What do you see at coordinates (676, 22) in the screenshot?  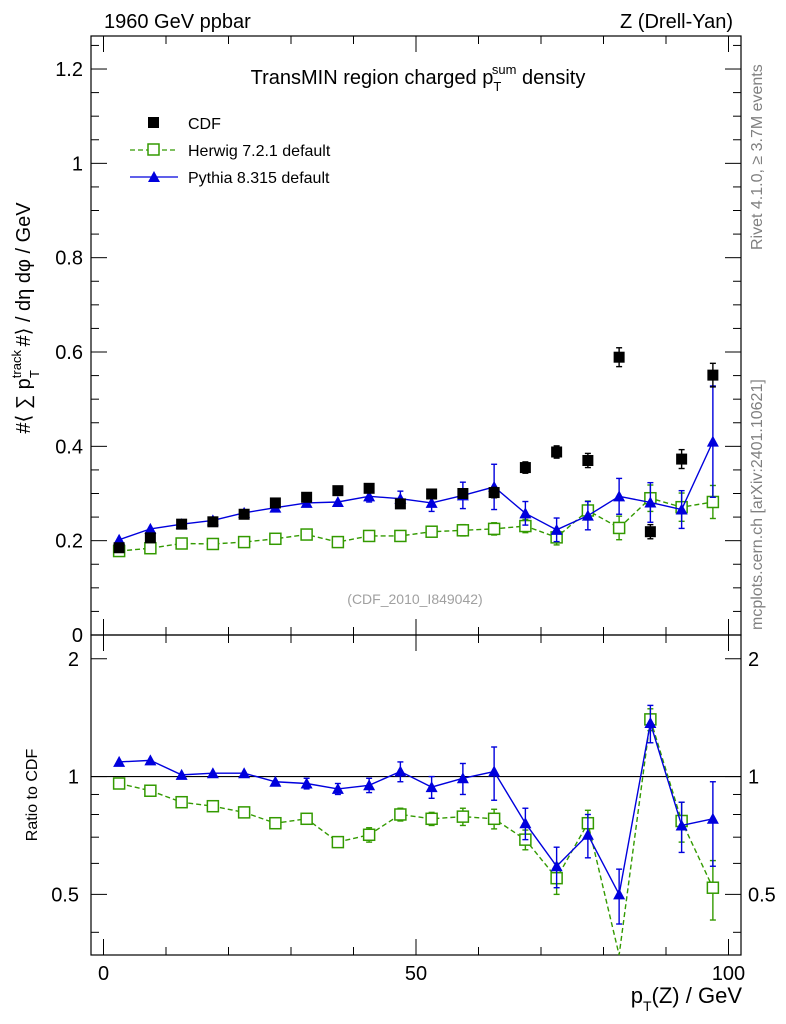 I see `header-process-label: Z (Drell-Yan)` at bounding box center [676, 22].